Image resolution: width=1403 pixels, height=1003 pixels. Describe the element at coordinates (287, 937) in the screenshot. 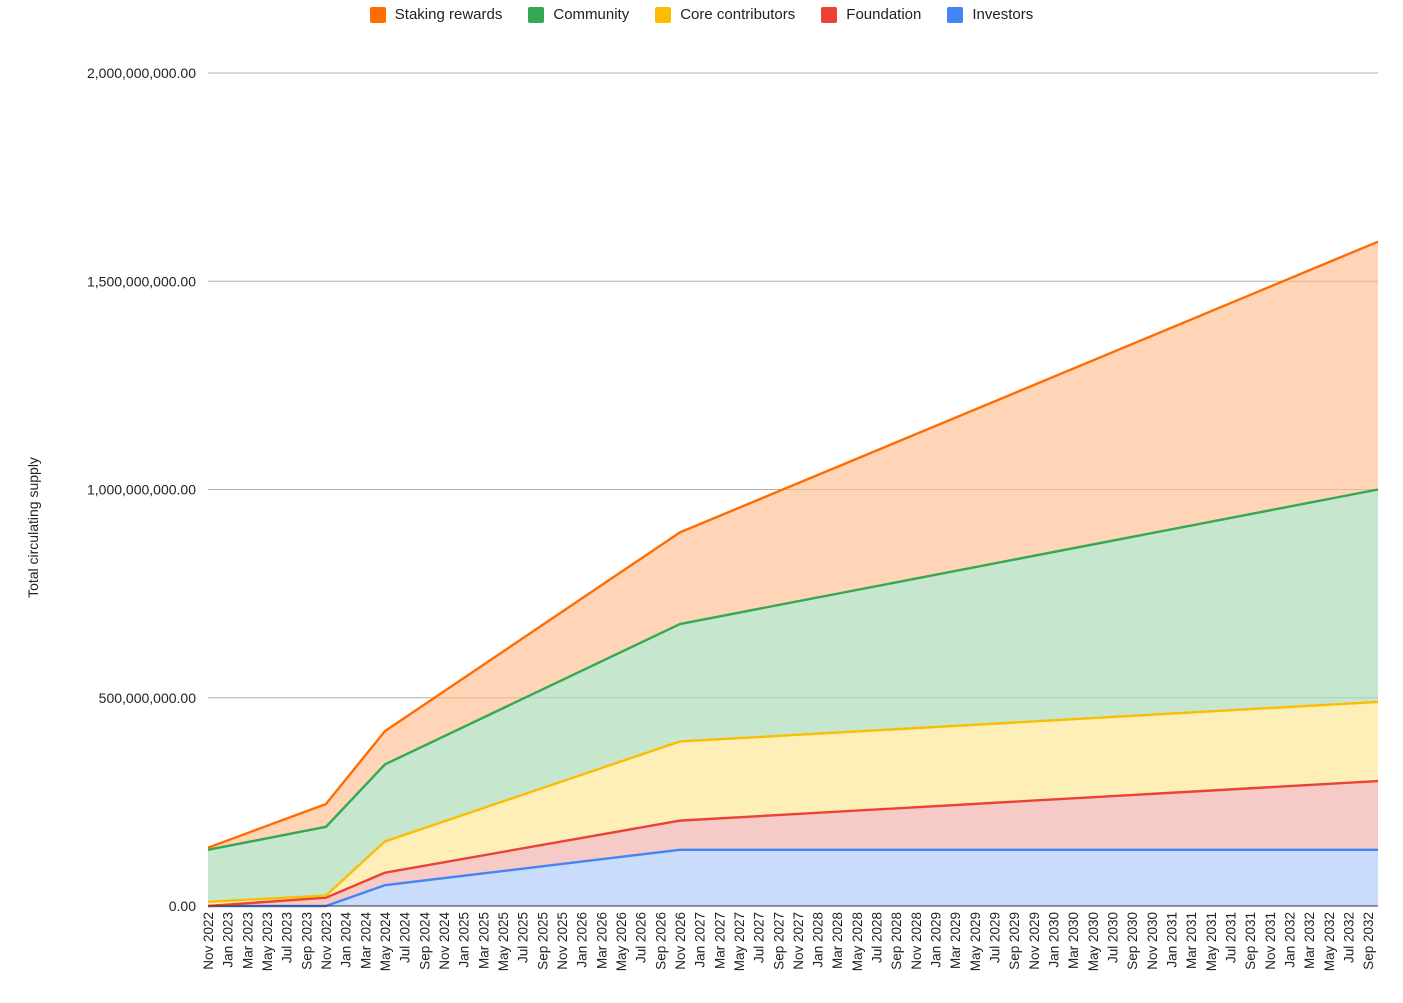

I see `x-tick-label: Jul 2023` at that location.